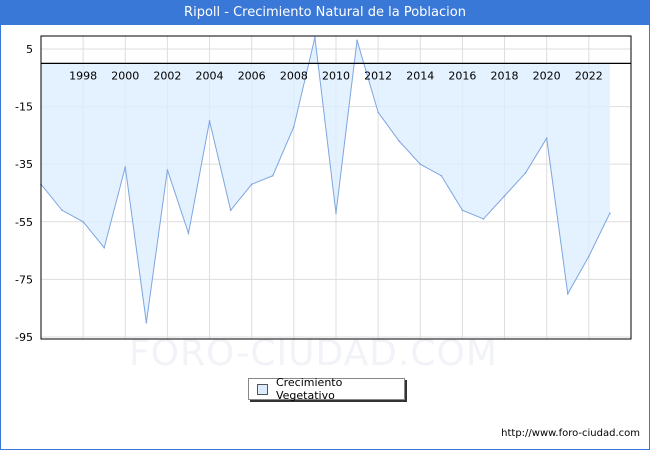 The image size is (650, 450). Describe the element at coordinates (378, 75) in the screenshot. I see `x-tick-label: 2012` at that location.